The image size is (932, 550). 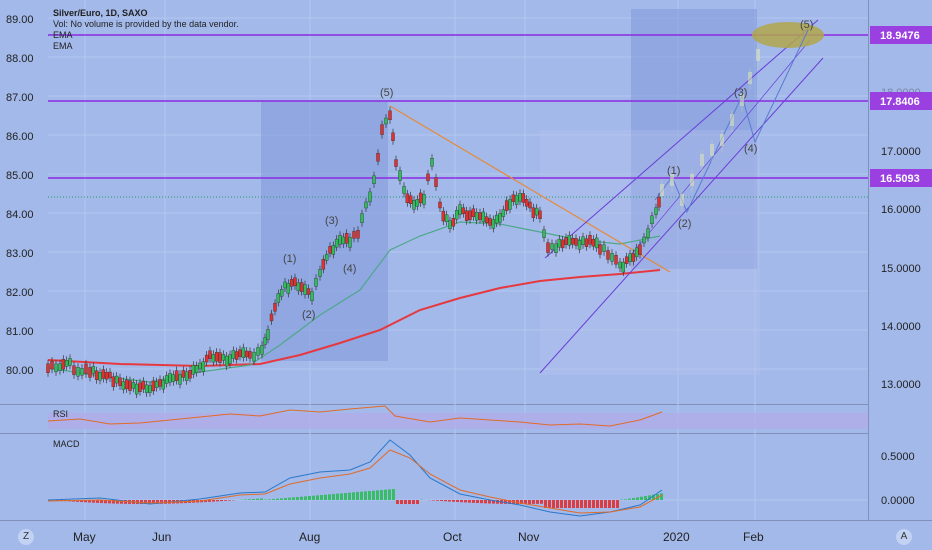 What do you see at coordinates (904, 537) in the screenshot?
I see `auto-scale-button: A` at bounding box center [904, 537].